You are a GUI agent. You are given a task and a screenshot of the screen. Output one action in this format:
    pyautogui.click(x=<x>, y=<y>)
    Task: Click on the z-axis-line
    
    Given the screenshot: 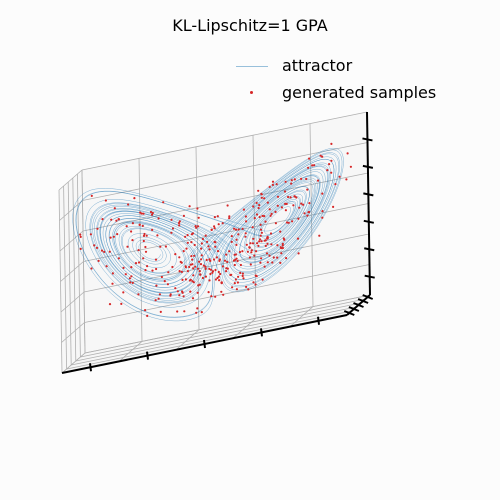 What is the action you would take?
    pyautogui.click(x=368, y=203)
    